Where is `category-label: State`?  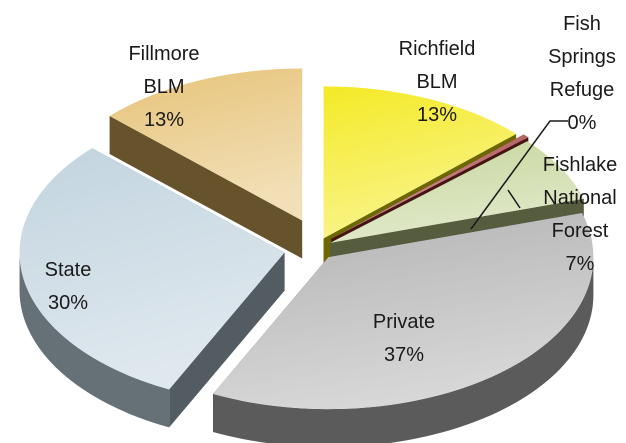 category-label: State is located at coordinates (68, 270).